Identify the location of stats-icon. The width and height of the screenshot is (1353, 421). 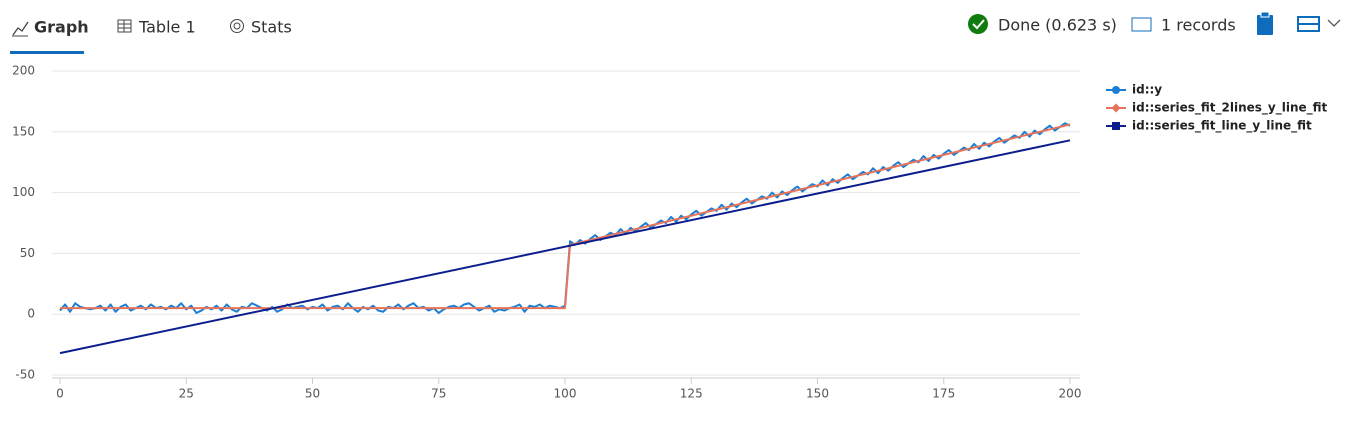
(237, 26).